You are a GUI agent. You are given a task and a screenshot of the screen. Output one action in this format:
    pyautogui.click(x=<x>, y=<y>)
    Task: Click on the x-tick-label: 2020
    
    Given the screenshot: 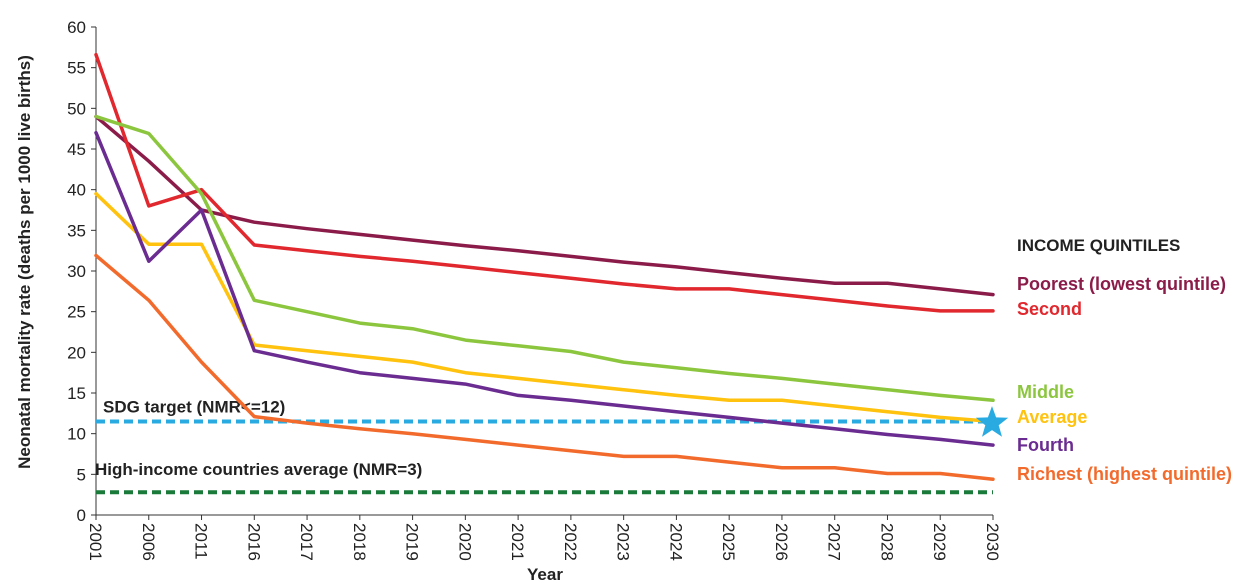 What is the action you would take?
    pyautogui.click(x=464, y=542)
    